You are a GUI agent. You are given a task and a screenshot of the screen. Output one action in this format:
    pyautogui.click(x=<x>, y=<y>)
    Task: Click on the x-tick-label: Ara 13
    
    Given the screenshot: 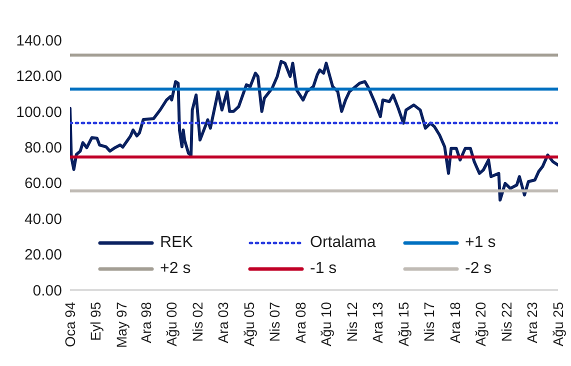 What is the action you would take?
    pyautogui.click(x=378, y=323)
    